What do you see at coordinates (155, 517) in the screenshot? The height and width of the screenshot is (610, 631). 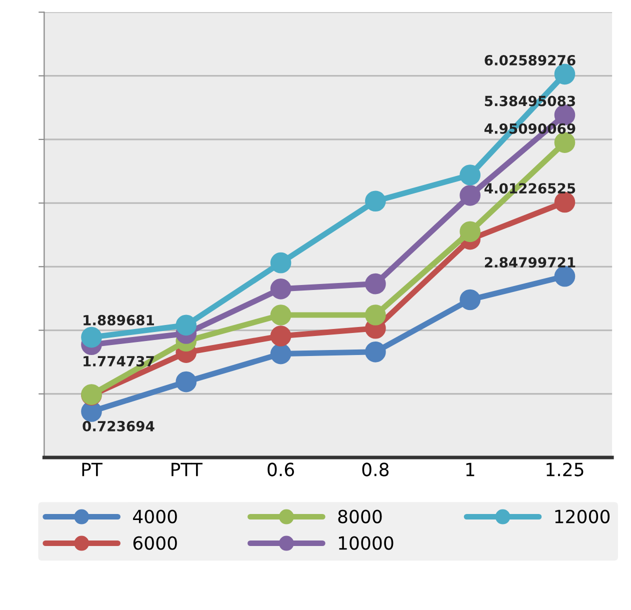 I see `legend-label: 4000` at bounding box center [155, 517].